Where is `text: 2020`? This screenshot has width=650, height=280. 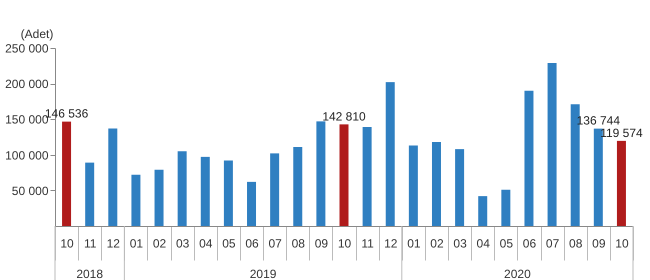 text: 2020 is located at coordinates (518, 273).